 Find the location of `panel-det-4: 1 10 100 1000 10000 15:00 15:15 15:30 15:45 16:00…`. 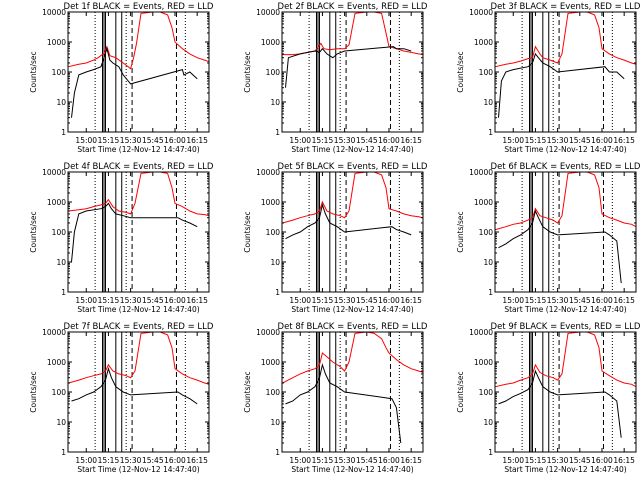

panel-det-4: 1 10 100 1000 10000 15:00 15:15 15:30 15:45 16:00… is located at coordinates (121, 238).